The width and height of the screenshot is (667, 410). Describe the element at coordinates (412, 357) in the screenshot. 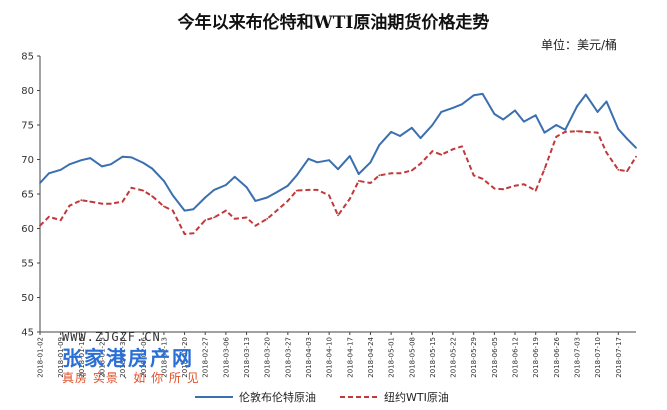

I see `x-tick-label: 2018-05-08` at that location.